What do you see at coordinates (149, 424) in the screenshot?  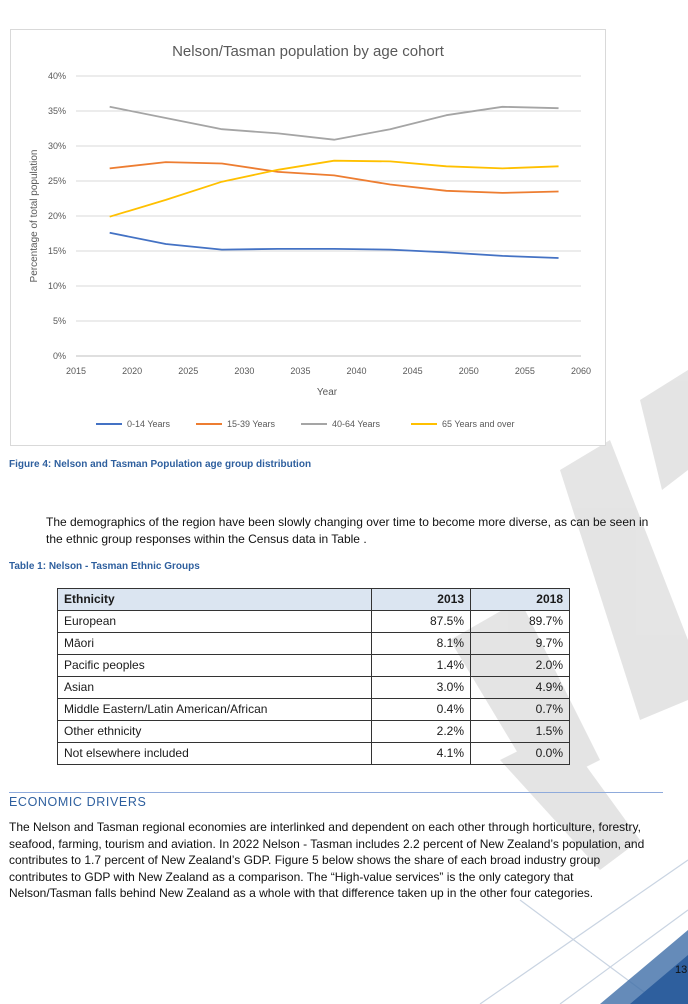 I see `legend-label: 0-14 Years` at bounding box center [149, 424].